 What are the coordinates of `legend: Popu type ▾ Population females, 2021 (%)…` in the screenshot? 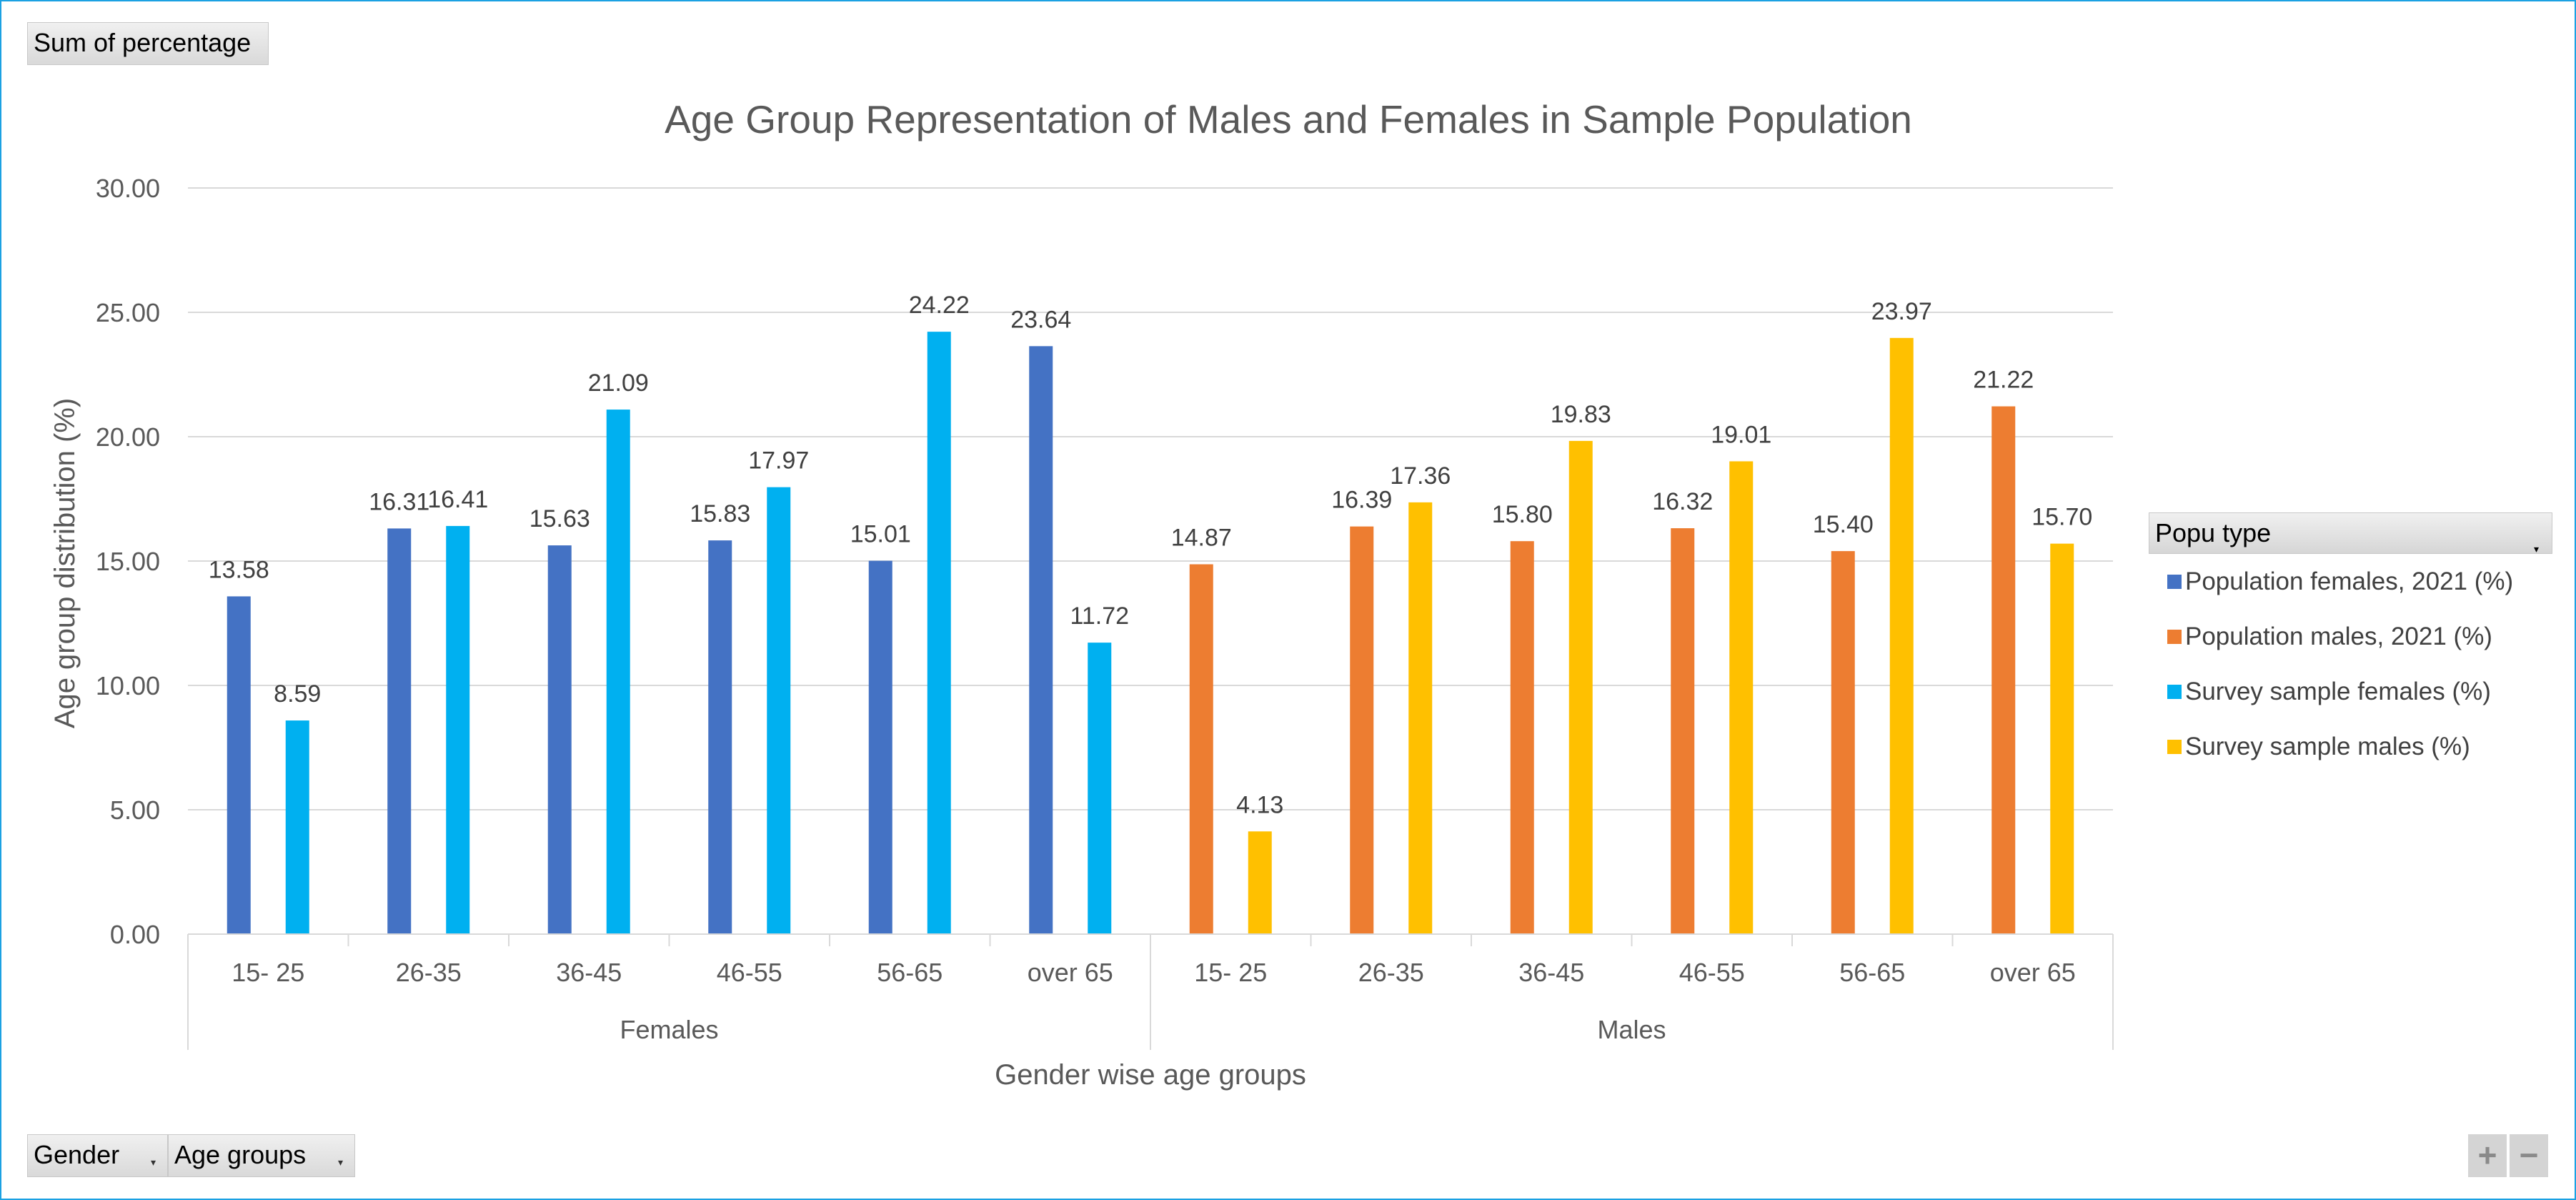 It's located at (2350, 643).